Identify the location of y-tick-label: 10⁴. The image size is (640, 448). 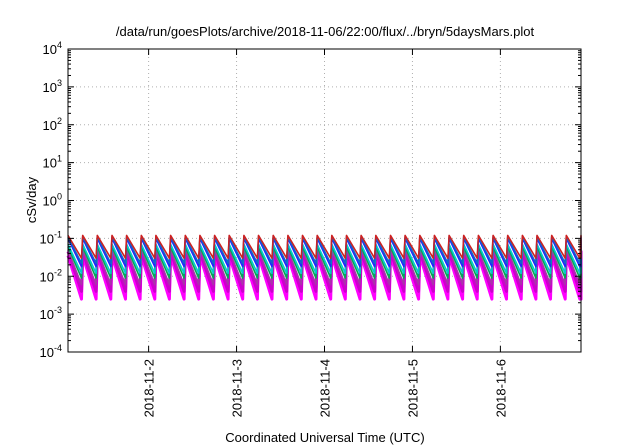
(52, 48).